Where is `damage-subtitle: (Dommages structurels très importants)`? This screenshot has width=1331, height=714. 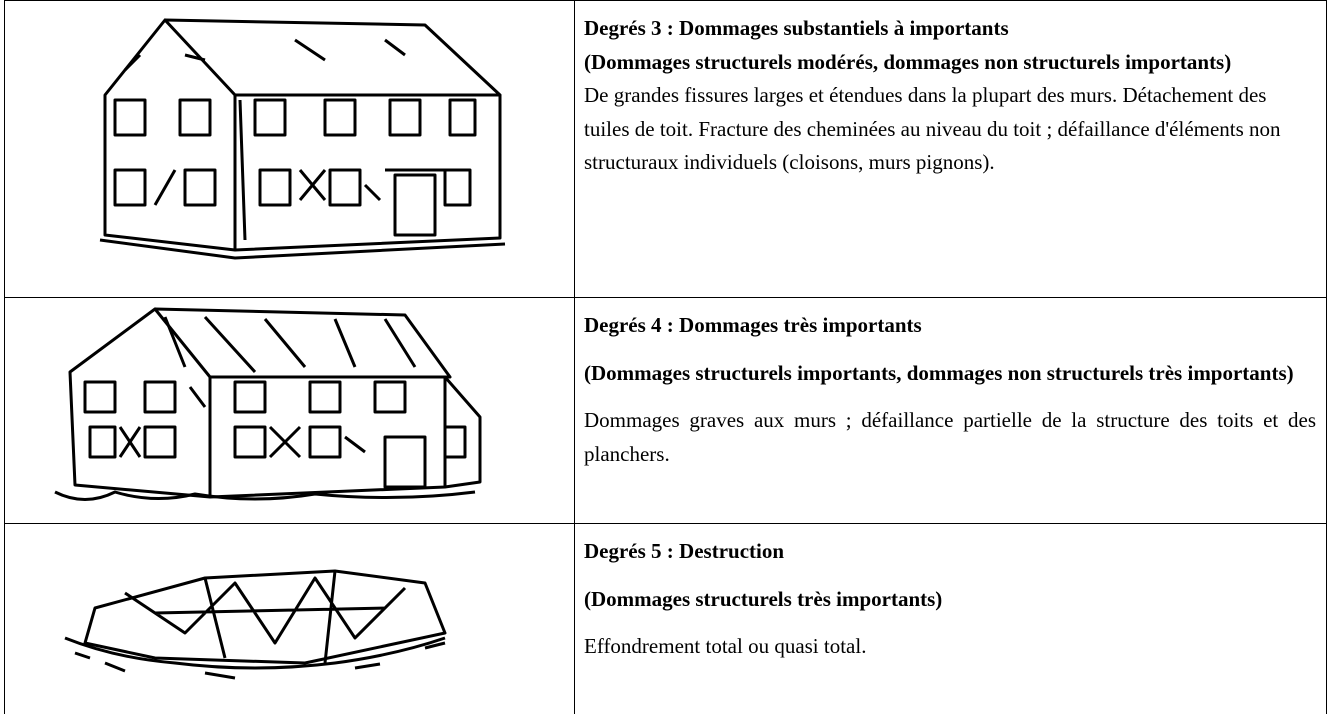 damage-subtitle: (Dommages structurels très importants) is located at coordinates (763, 598).